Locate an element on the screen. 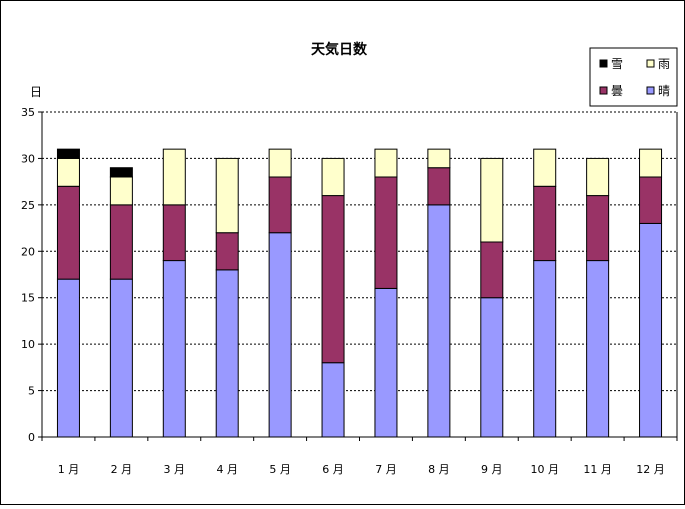 This screenshot has height=509, width=685. legend-label-雨: 雨 is located at coordinates (664, 64).